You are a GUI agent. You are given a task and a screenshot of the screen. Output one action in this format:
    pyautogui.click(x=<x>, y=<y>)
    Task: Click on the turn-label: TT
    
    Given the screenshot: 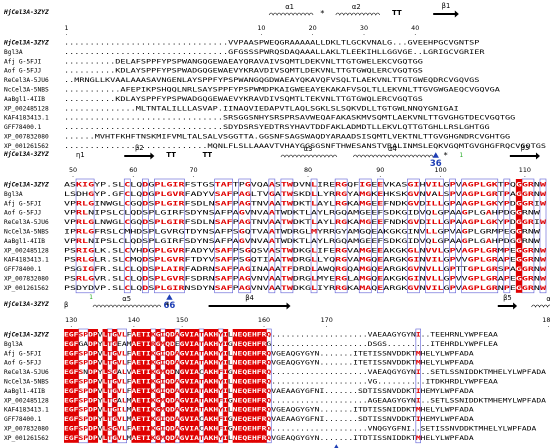 What is the action you would take?
    pyautogui.click(x=171, y=155)
    